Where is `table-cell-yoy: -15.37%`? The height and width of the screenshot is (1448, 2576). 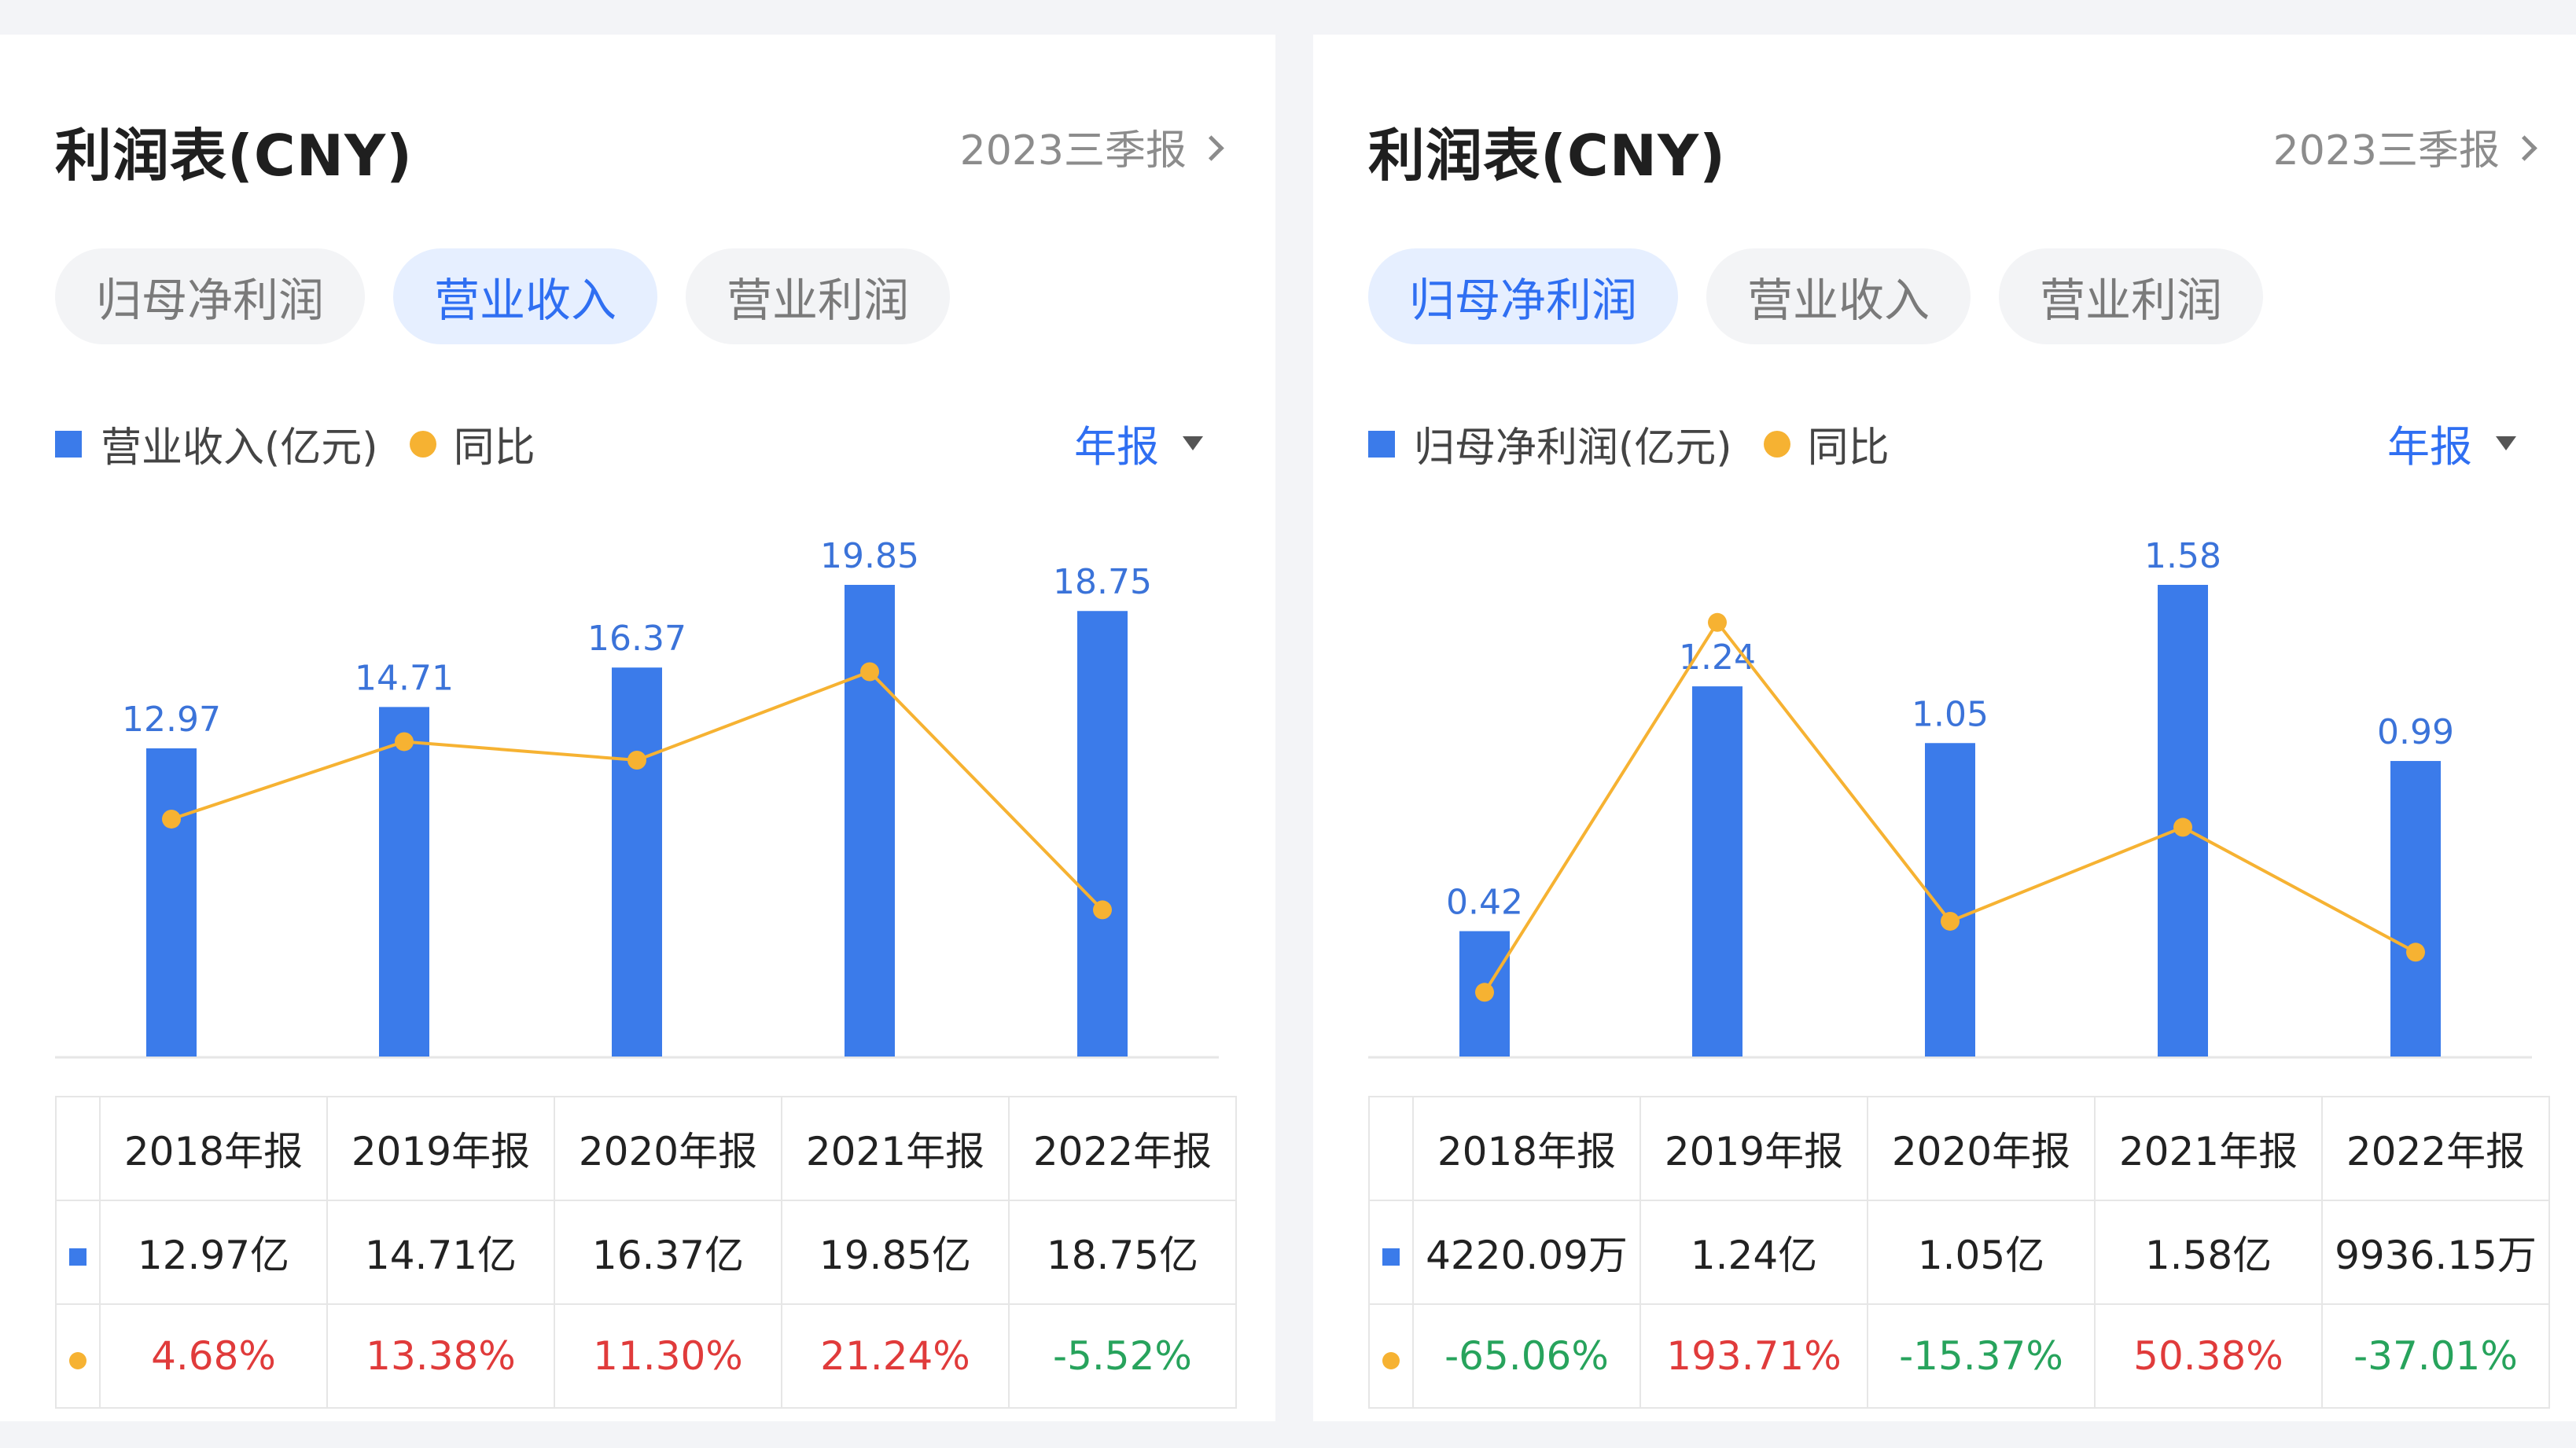 table-cell-yoy: -15.37% is located at coordinates (1982, 1356).